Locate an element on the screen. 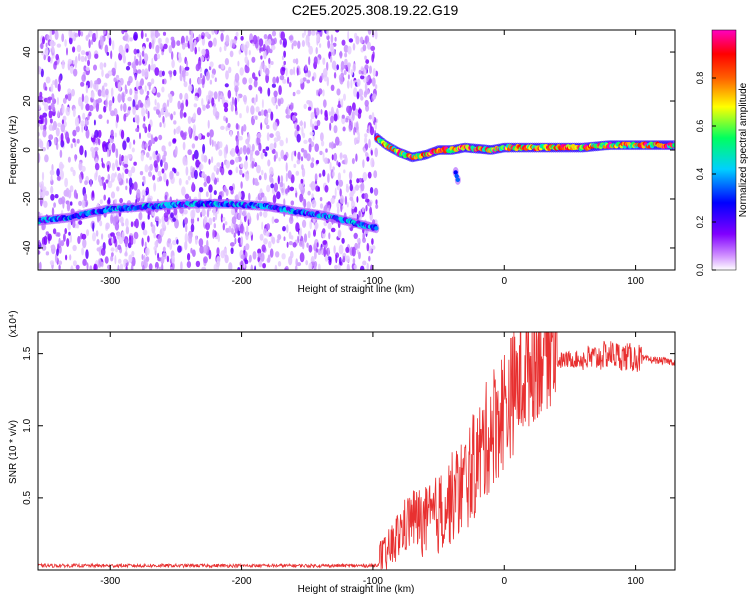  colorbar-ticks: 0.0 0.2 0.4 0.6 0.8 is located at coordinates (705, 174).